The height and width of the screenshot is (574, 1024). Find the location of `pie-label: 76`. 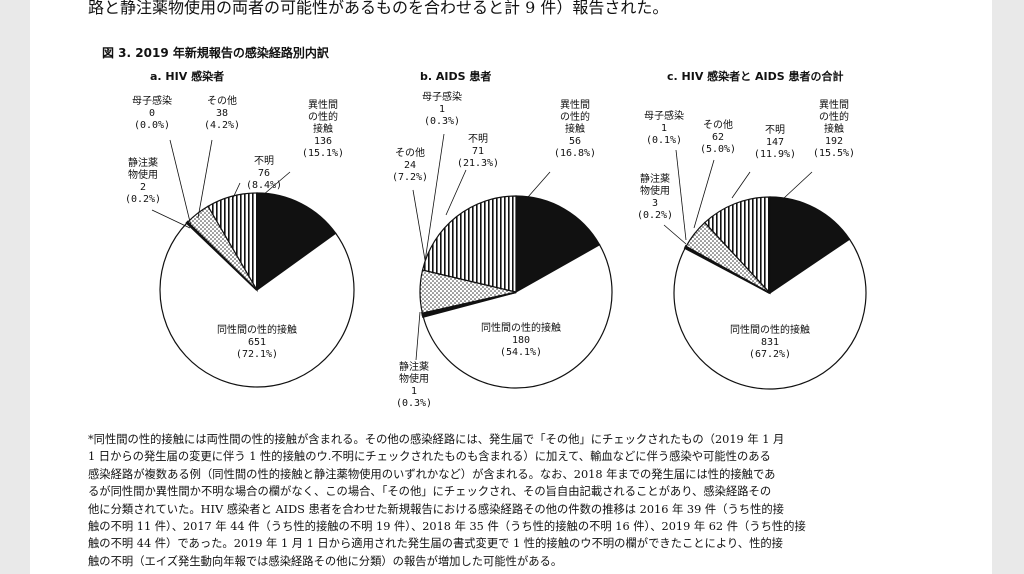

pie-label: 76 is located at coordinates (264, 173).